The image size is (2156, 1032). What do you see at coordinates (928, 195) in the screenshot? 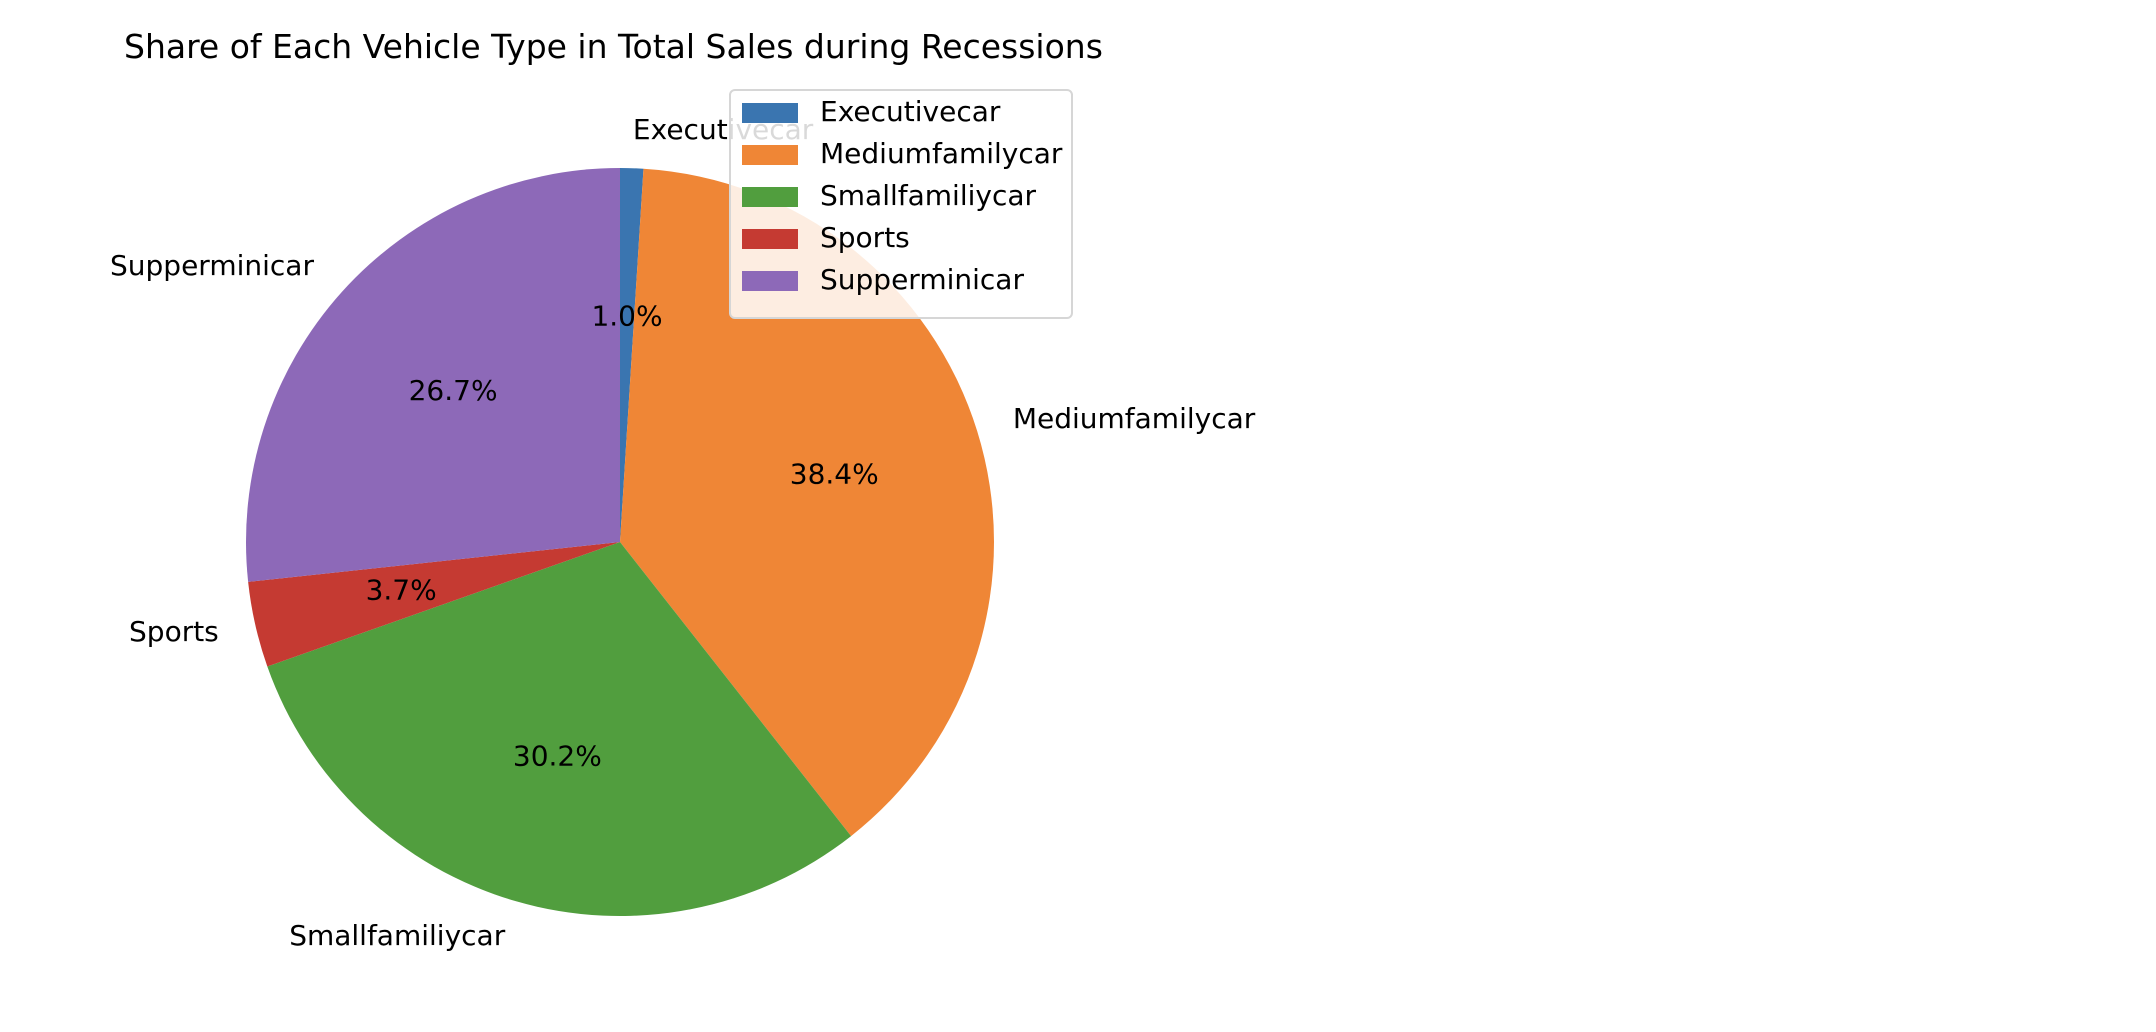
I see `legend-label-smallfamiliycar: Smallfamiliycar` at bounding box center [928, 195].